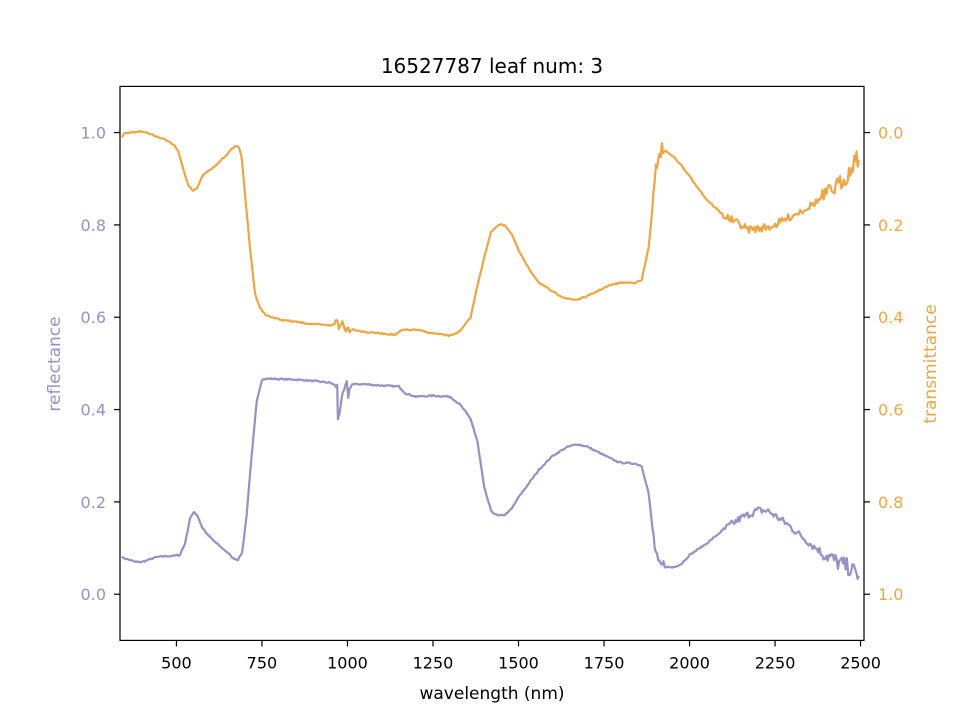  What do you see at coordinates (890, 317) in the screenshot?
I see `right-y-tick-label: 0.4` at bounding box center [890, 317].